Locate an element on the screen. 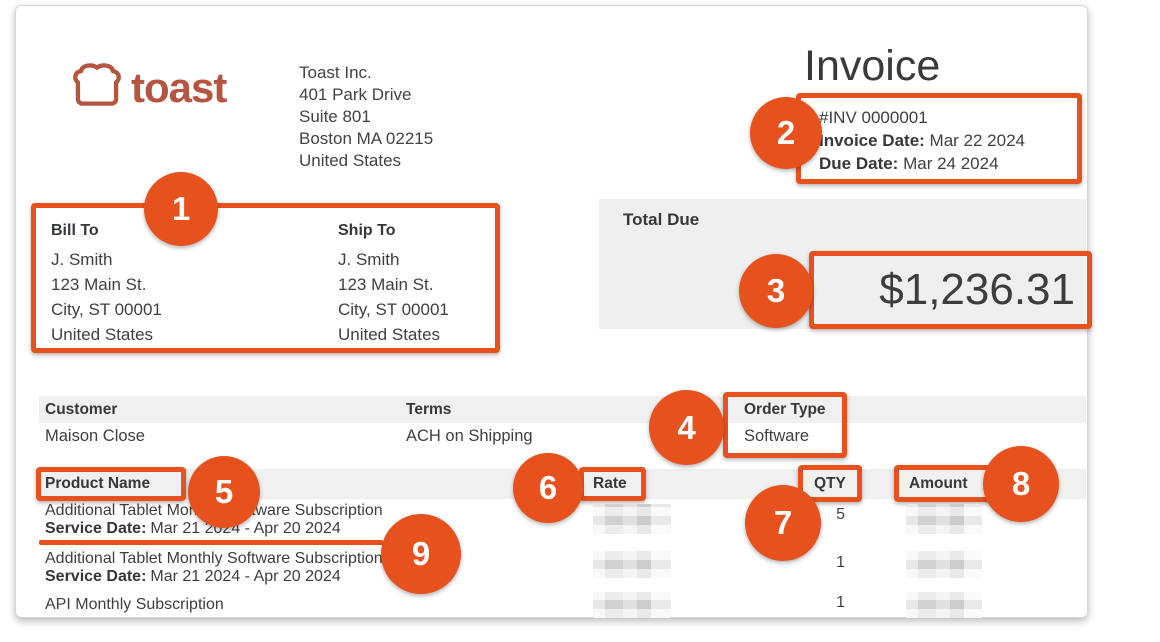 The image size is (1160, 642). company-country: United States is located at coordinates (350, 160).